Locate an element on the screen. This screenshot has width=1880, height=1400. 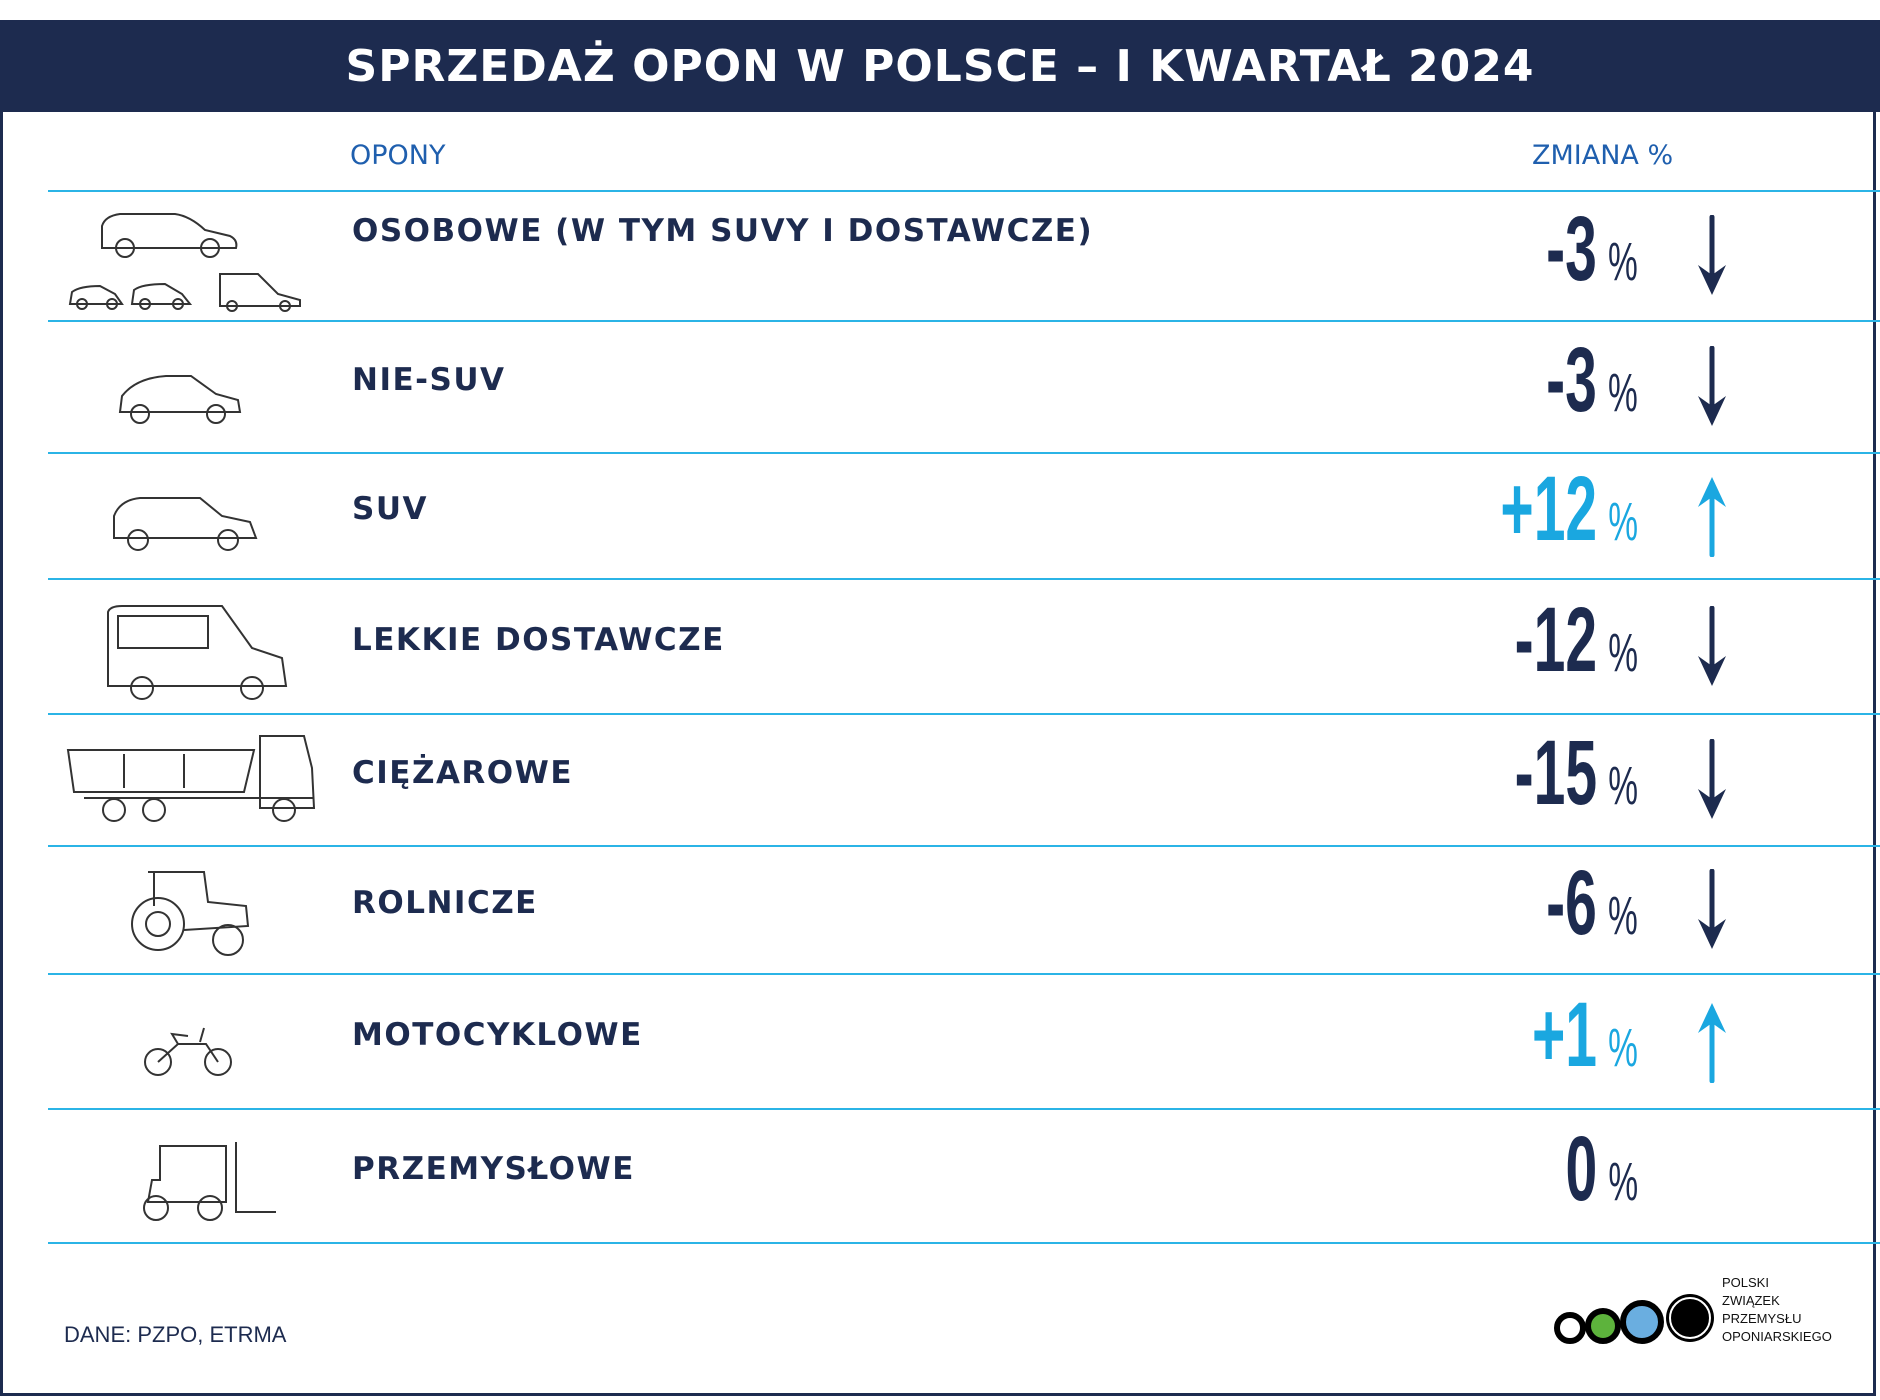
logo-line: ZWIĄZEK is located at coordinates (1751, 1300).